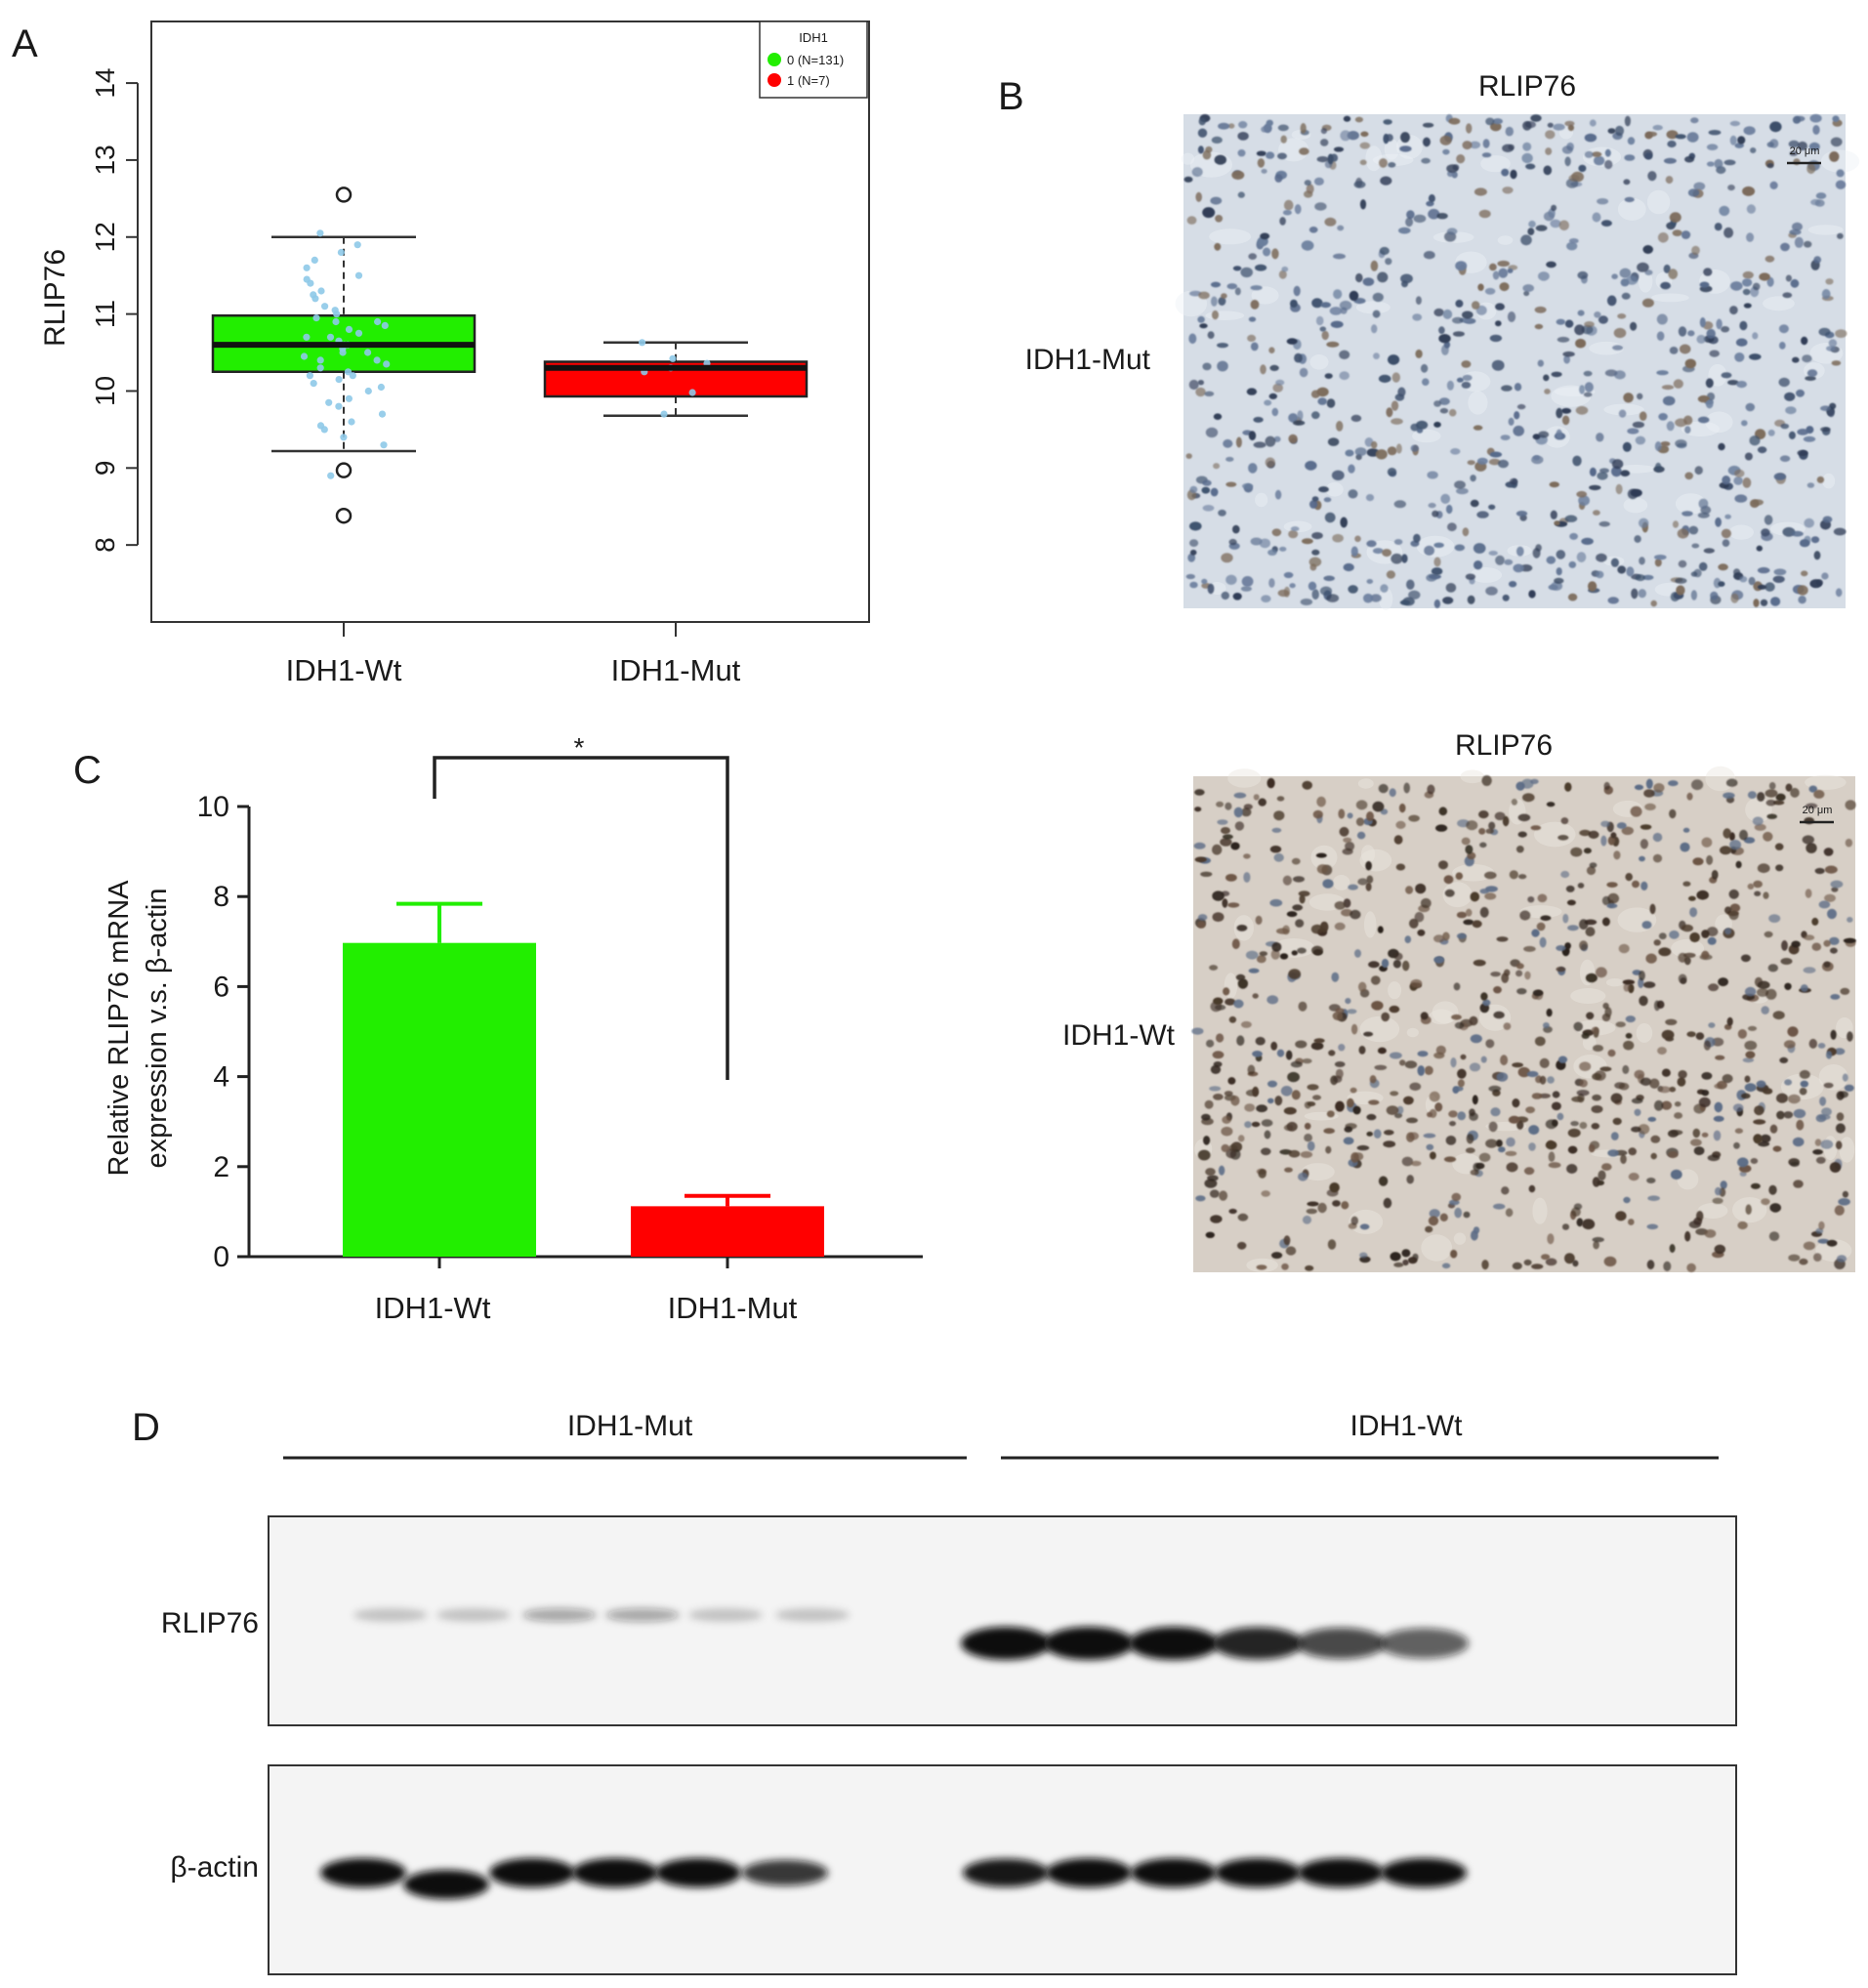 This screenshot has height=1988, width=1868. Describe the element at coordinates (894, 1878) in the screenshot. I see `blot-bottom-bands` at that location.